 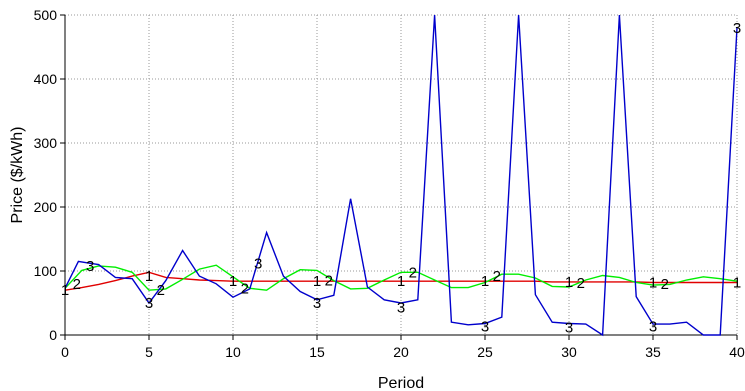 I want to click on x-tick-label: 5, so click(x=149, y=352).